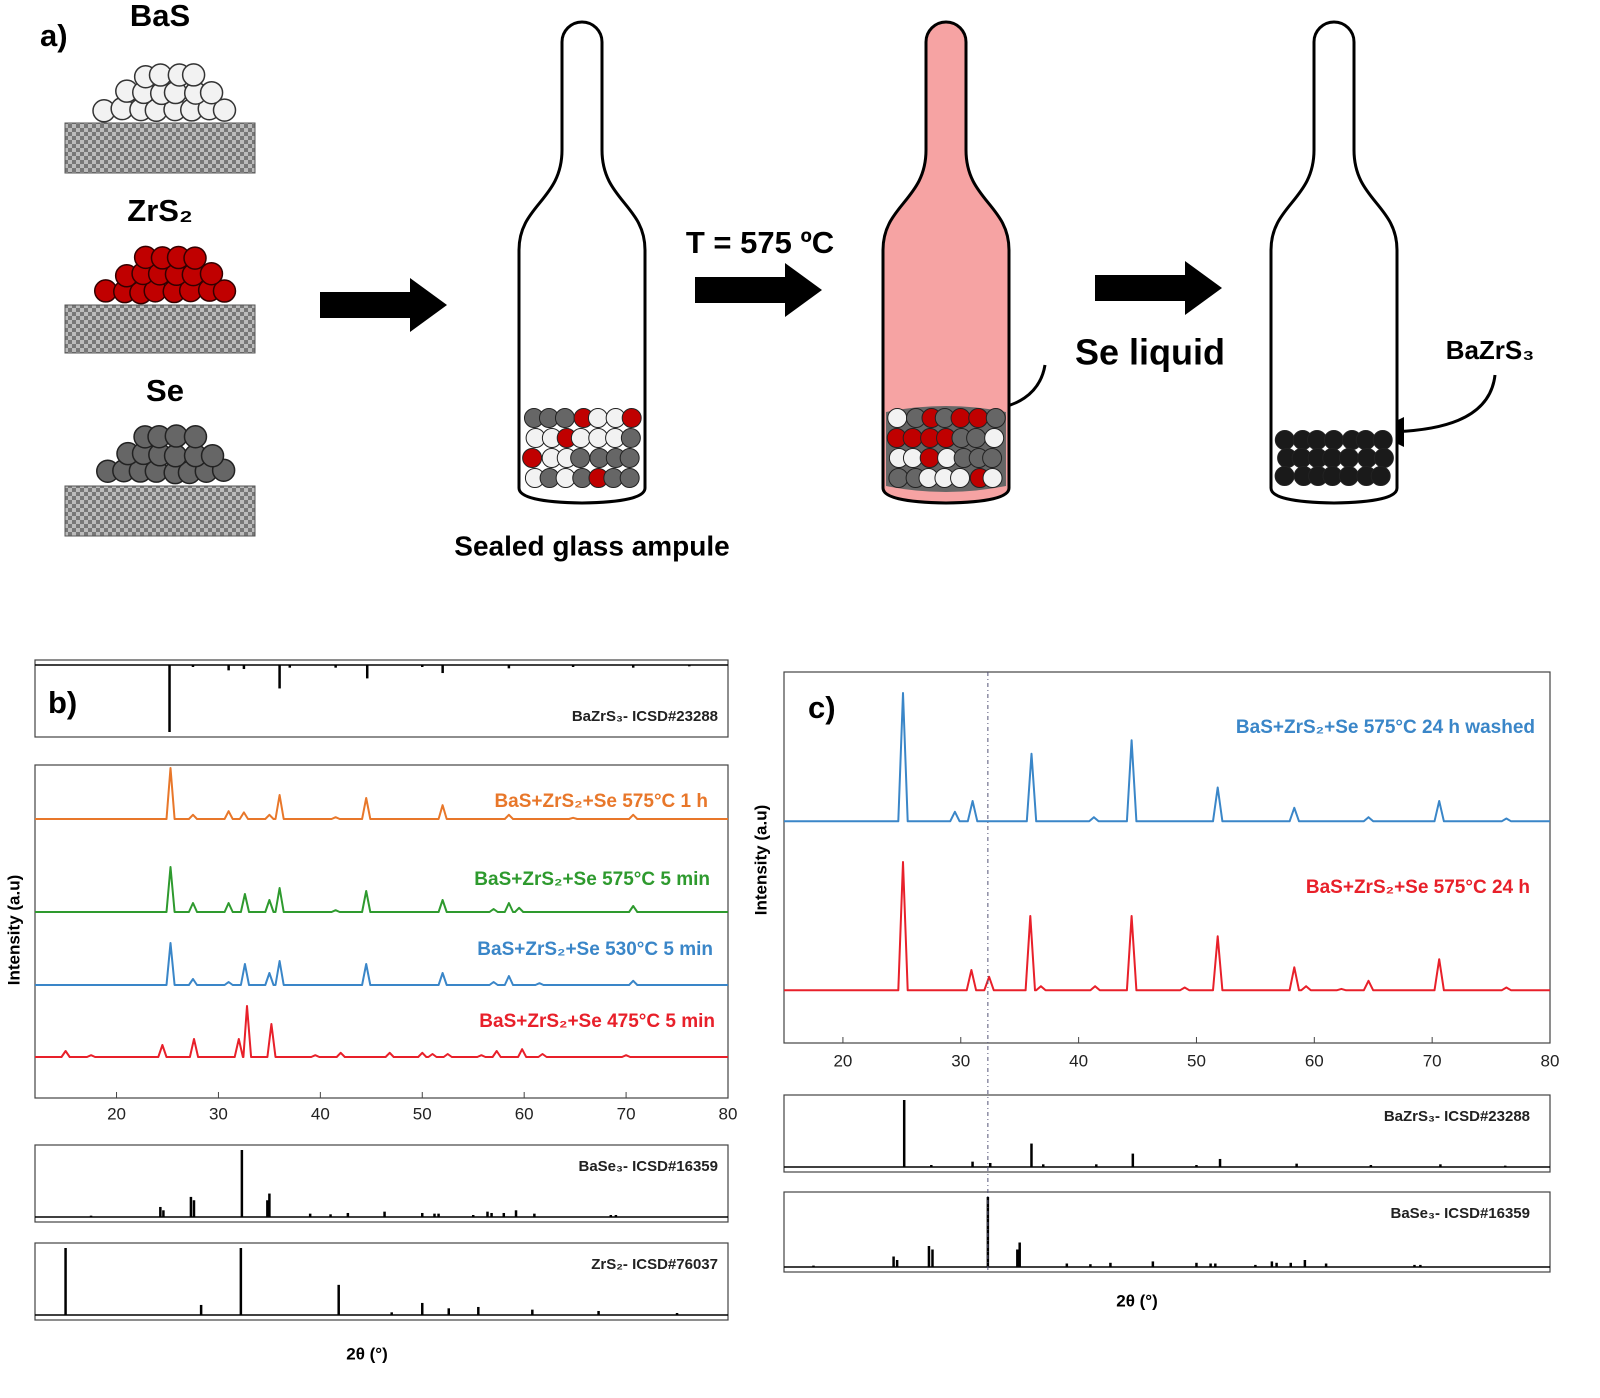 The image size is (1600, 1398). What do you see at coordinates (383, 305) in the screenshot?
I see `arrow` at bounding box center [383, 305].